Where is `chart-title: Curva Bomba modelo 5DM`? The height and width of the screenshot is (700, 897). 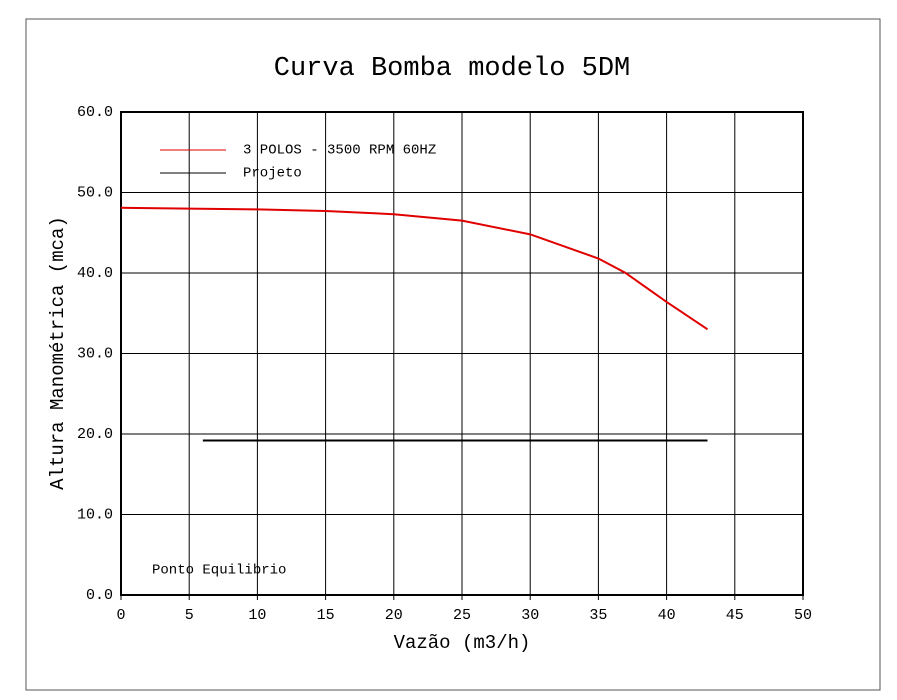
chart-title: Curva Bomba modelo 5DM is located at coordinates (452, 69).